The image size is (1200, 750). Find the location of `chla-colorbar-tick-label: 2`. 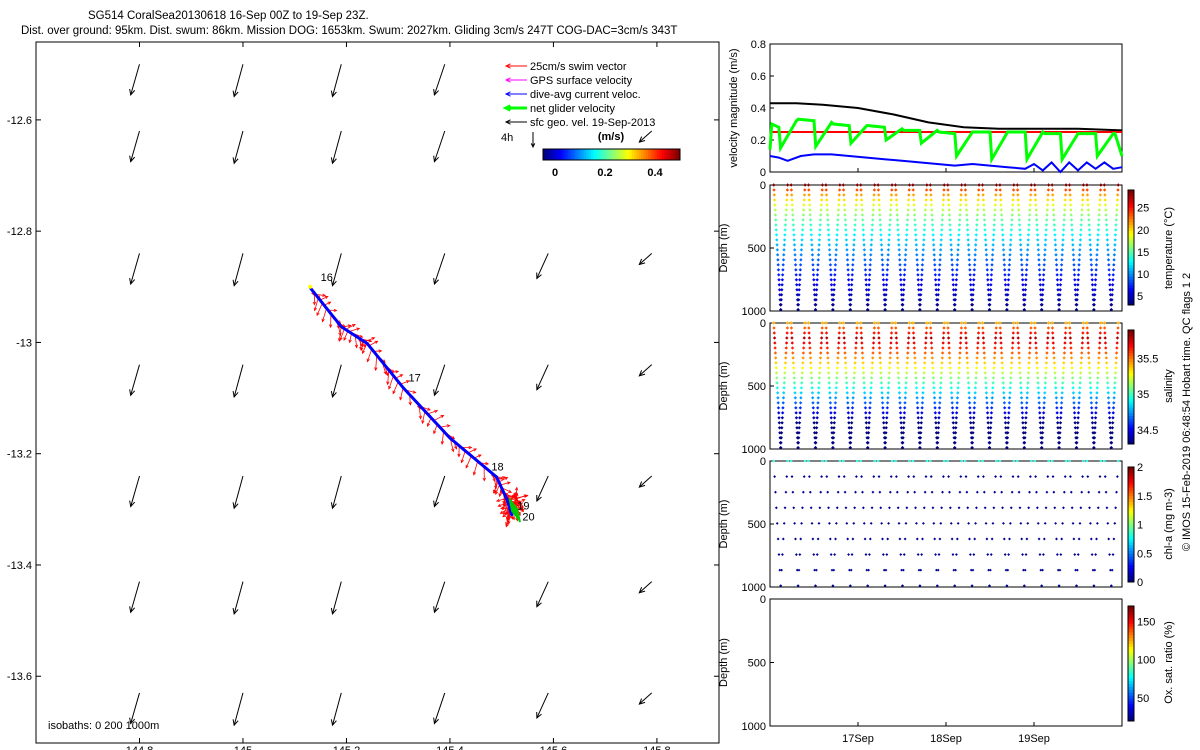

chla-colorbar-tick-label: 2 is located at coordinates (1140, 468).